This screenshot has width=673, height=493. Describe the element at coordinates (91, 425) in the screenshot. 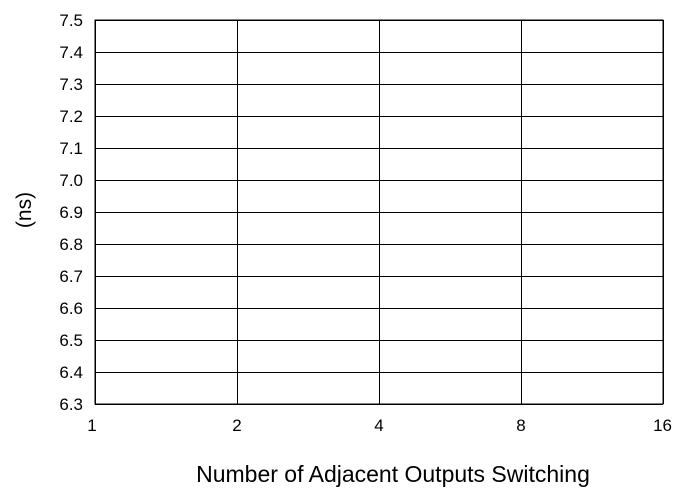

I see `x-tick-label: 1` at that location.